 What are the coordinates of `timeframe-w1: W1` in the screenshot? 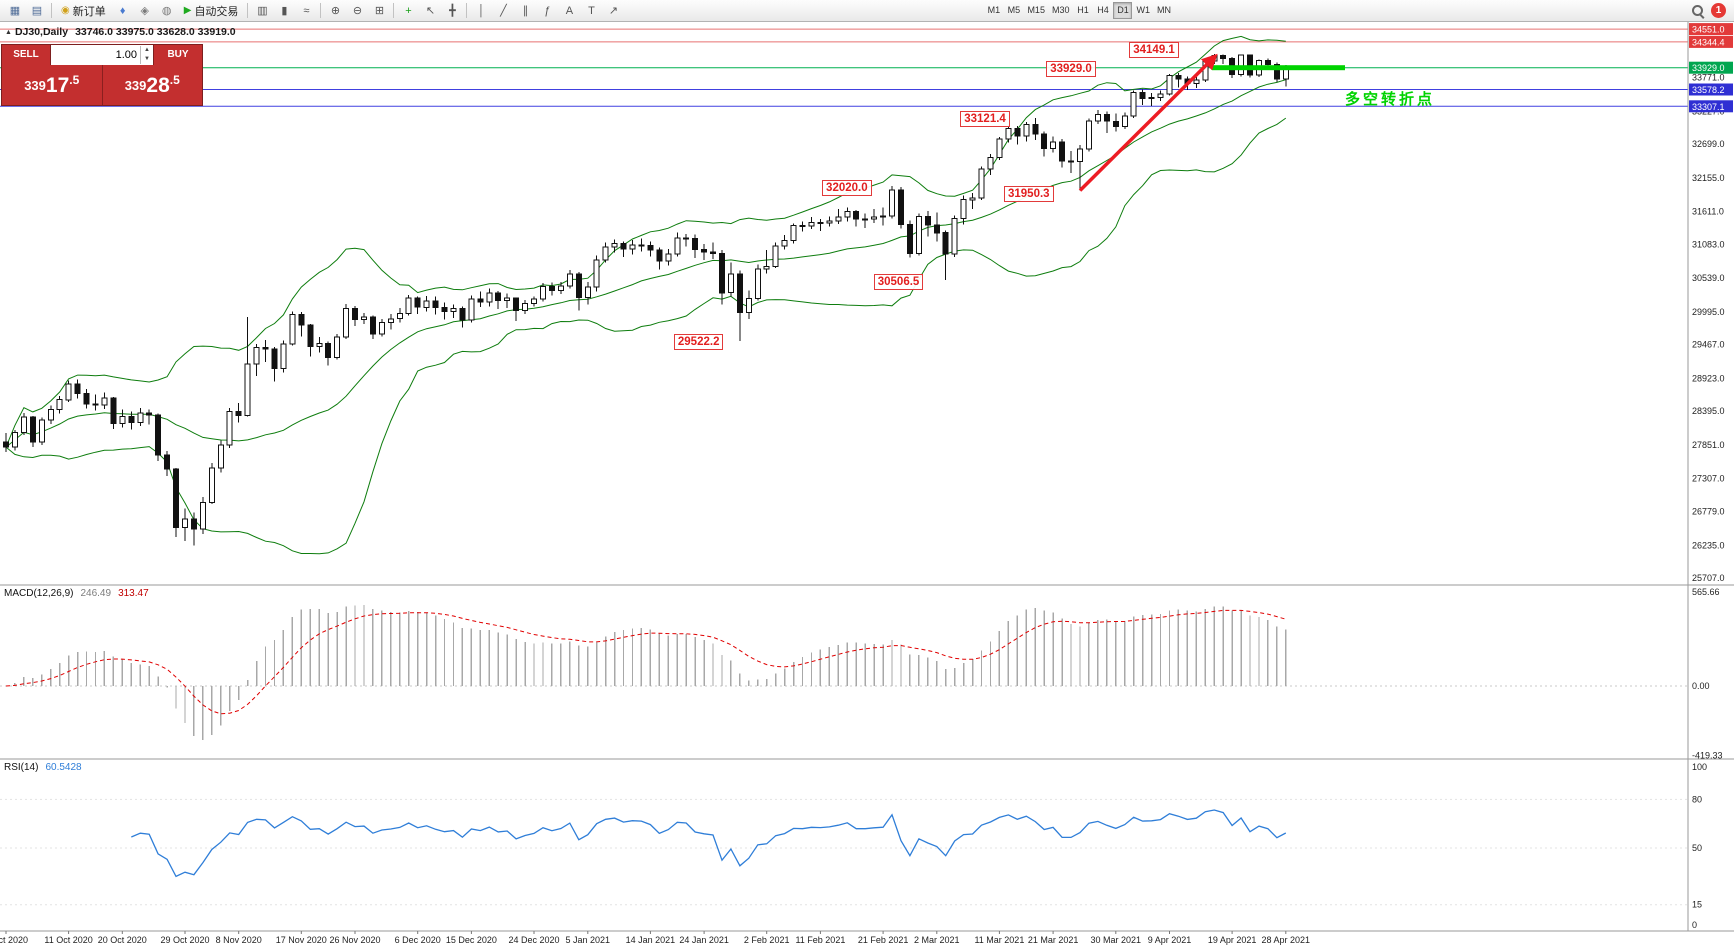 It's located at (1143, 10).